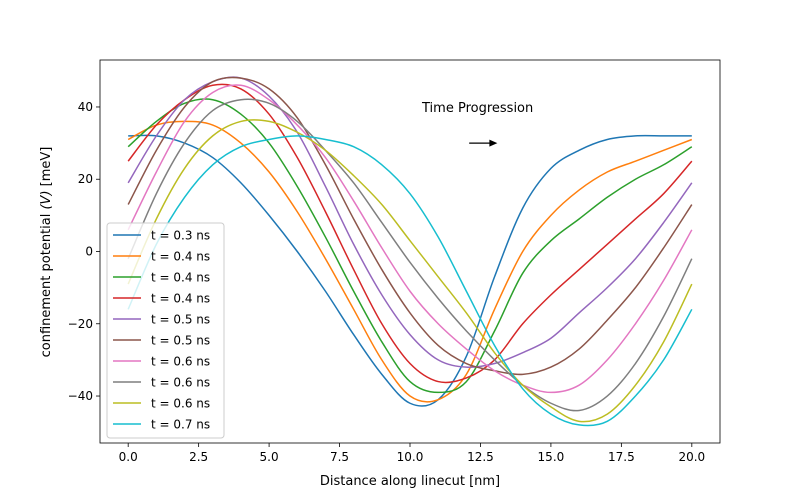  Describe the element at coordinates (180, 236) in the screenshot. I see `legend-label: t = 0.3 ns` at that location.